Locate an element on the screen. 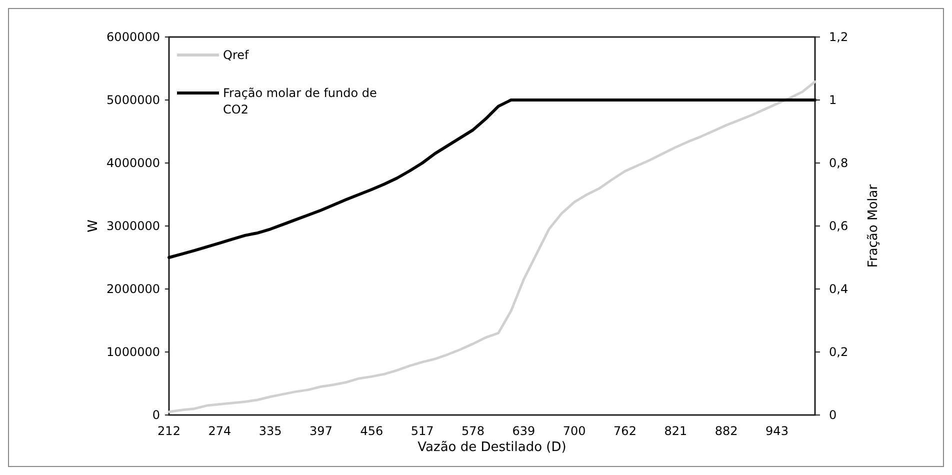 The image size is (952, 475). x-tick-label: 639 is located at coordinates (524, 431).